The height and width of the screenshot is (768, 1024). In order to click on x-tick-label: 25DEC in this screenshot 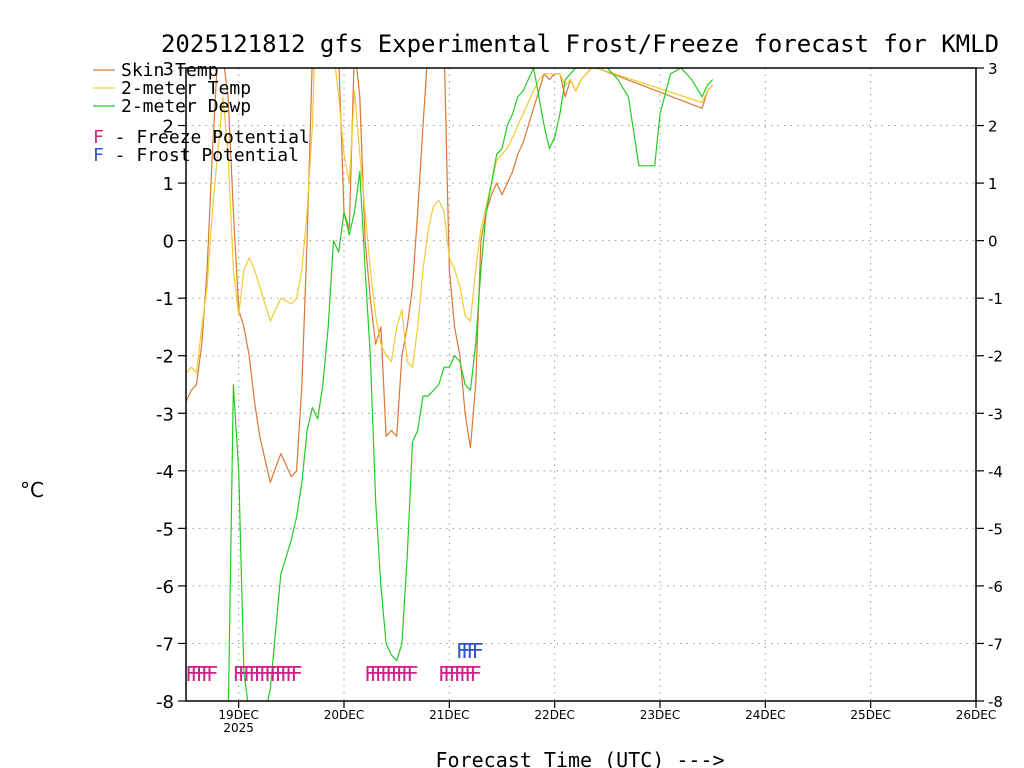, I will do `click(870, 715)`.